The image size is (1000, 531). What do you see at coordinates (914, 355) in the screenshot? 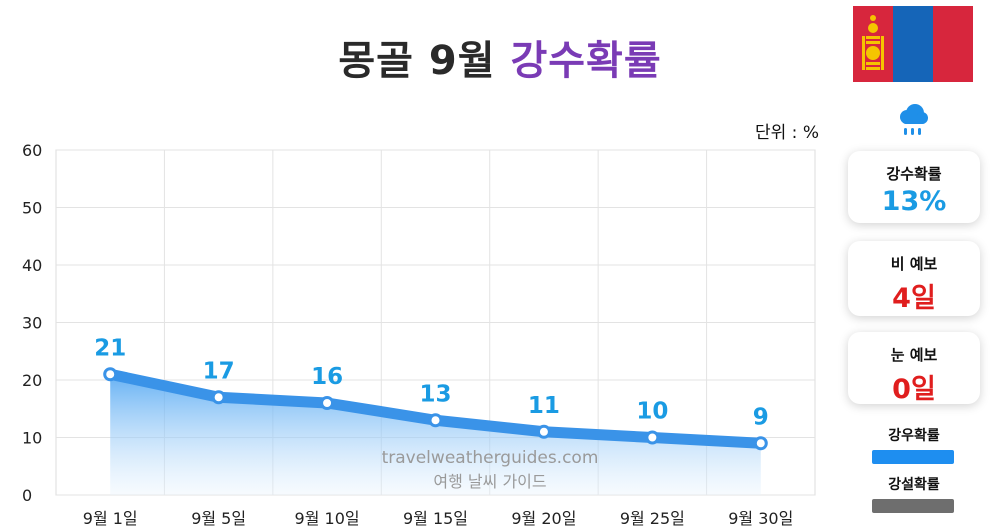
I see `snow-card-label: 눈 예보` at bounding box center [914, 355].